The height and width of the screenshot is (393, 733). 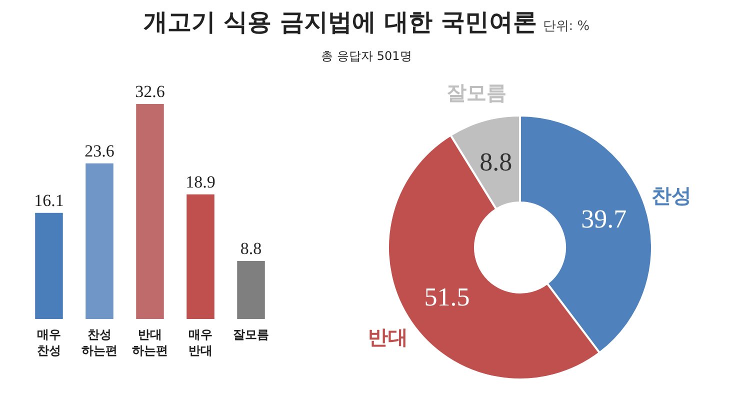 I want to click on x-tick-label: 잘모름, so click(x=251, y=335).